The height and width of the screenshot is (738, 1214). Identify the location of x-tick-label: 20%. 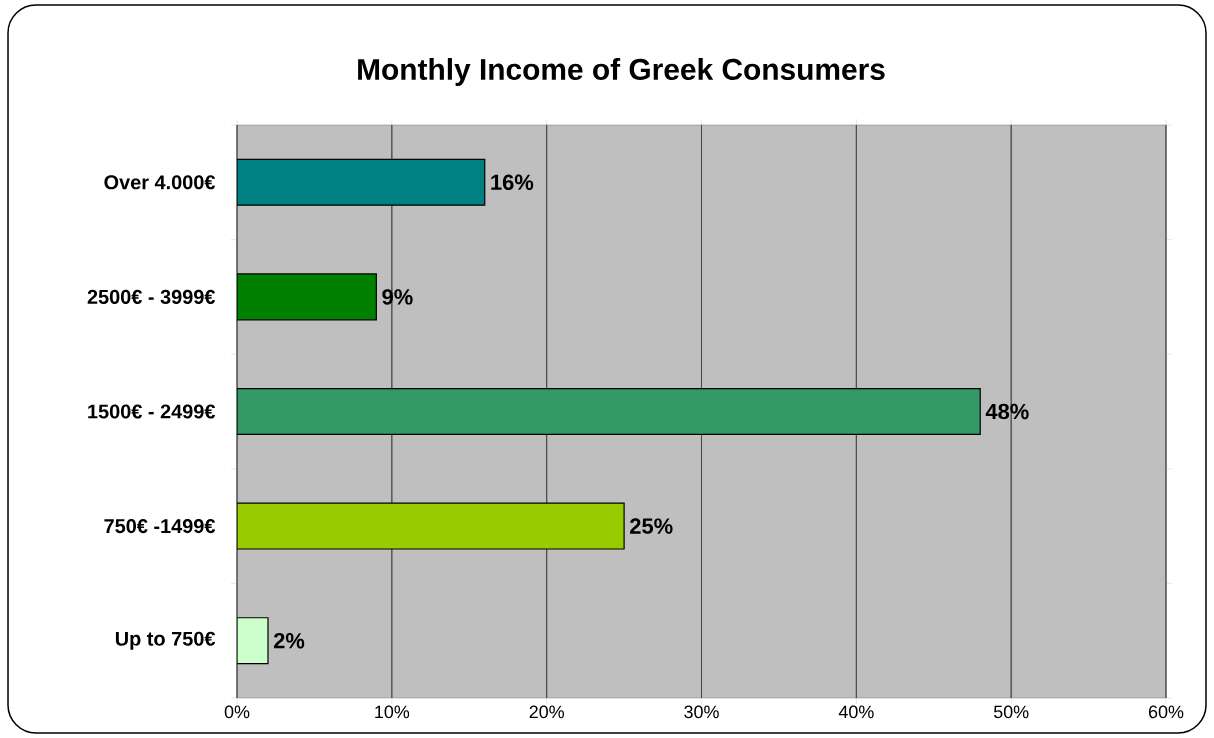
(546, 712).